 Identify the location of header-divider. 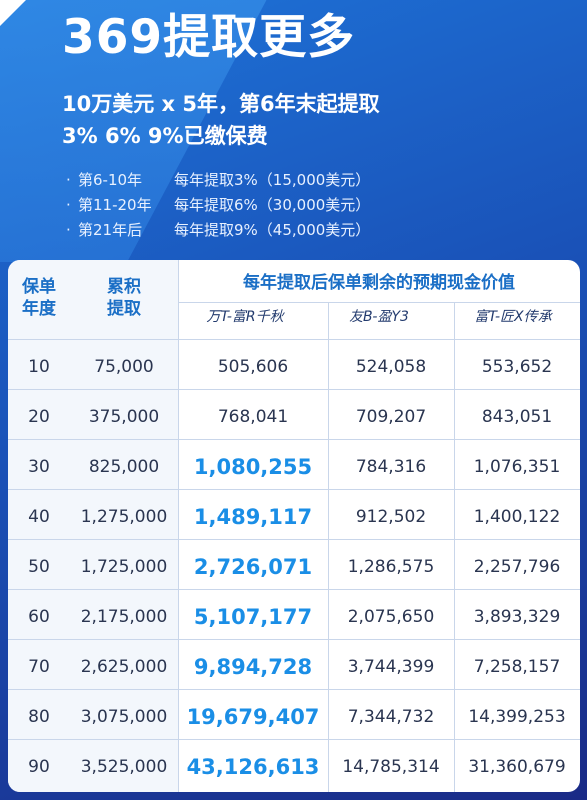
(379, 302).